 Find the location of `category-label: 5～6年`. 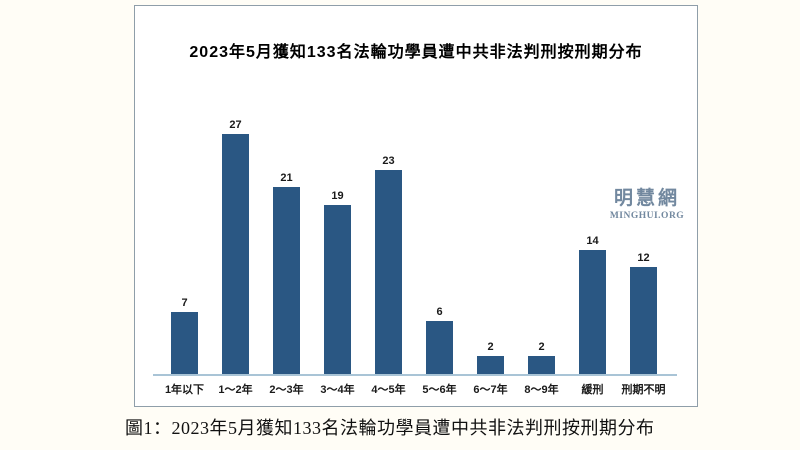

category-label: 5～6年 is located at coordinates (439, 390).